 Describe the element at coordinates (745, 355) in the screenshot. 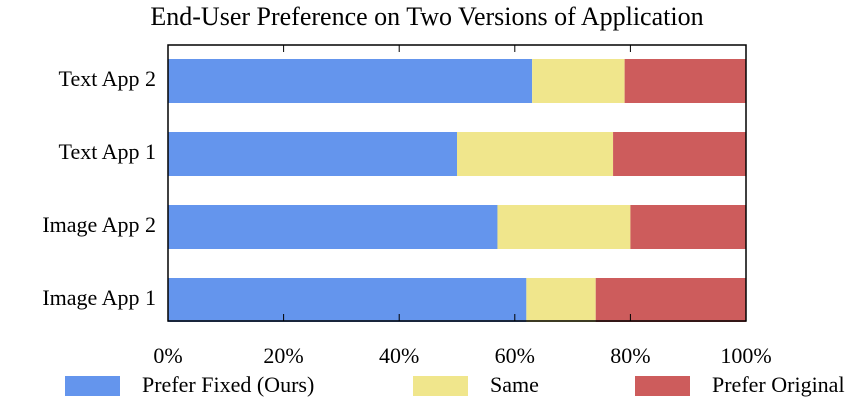

I see `x-tick-label: 100%` at that location.